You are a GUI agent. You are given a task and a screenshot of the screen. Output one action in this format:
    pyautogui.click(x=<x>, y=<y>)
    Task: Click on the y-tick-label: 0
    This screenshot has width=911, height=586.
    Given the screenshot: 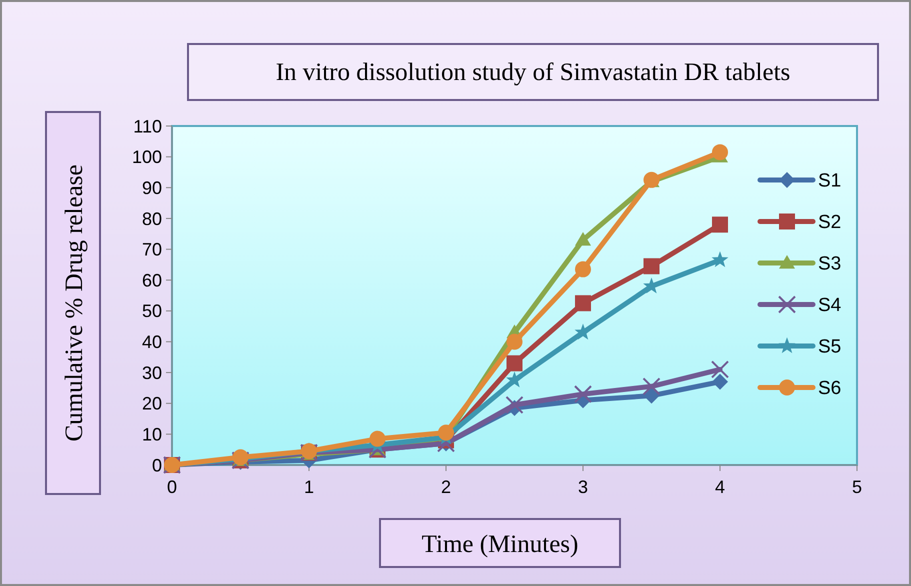 What is the action you would take?
    pyautogui.click(x=157, y=465)
    